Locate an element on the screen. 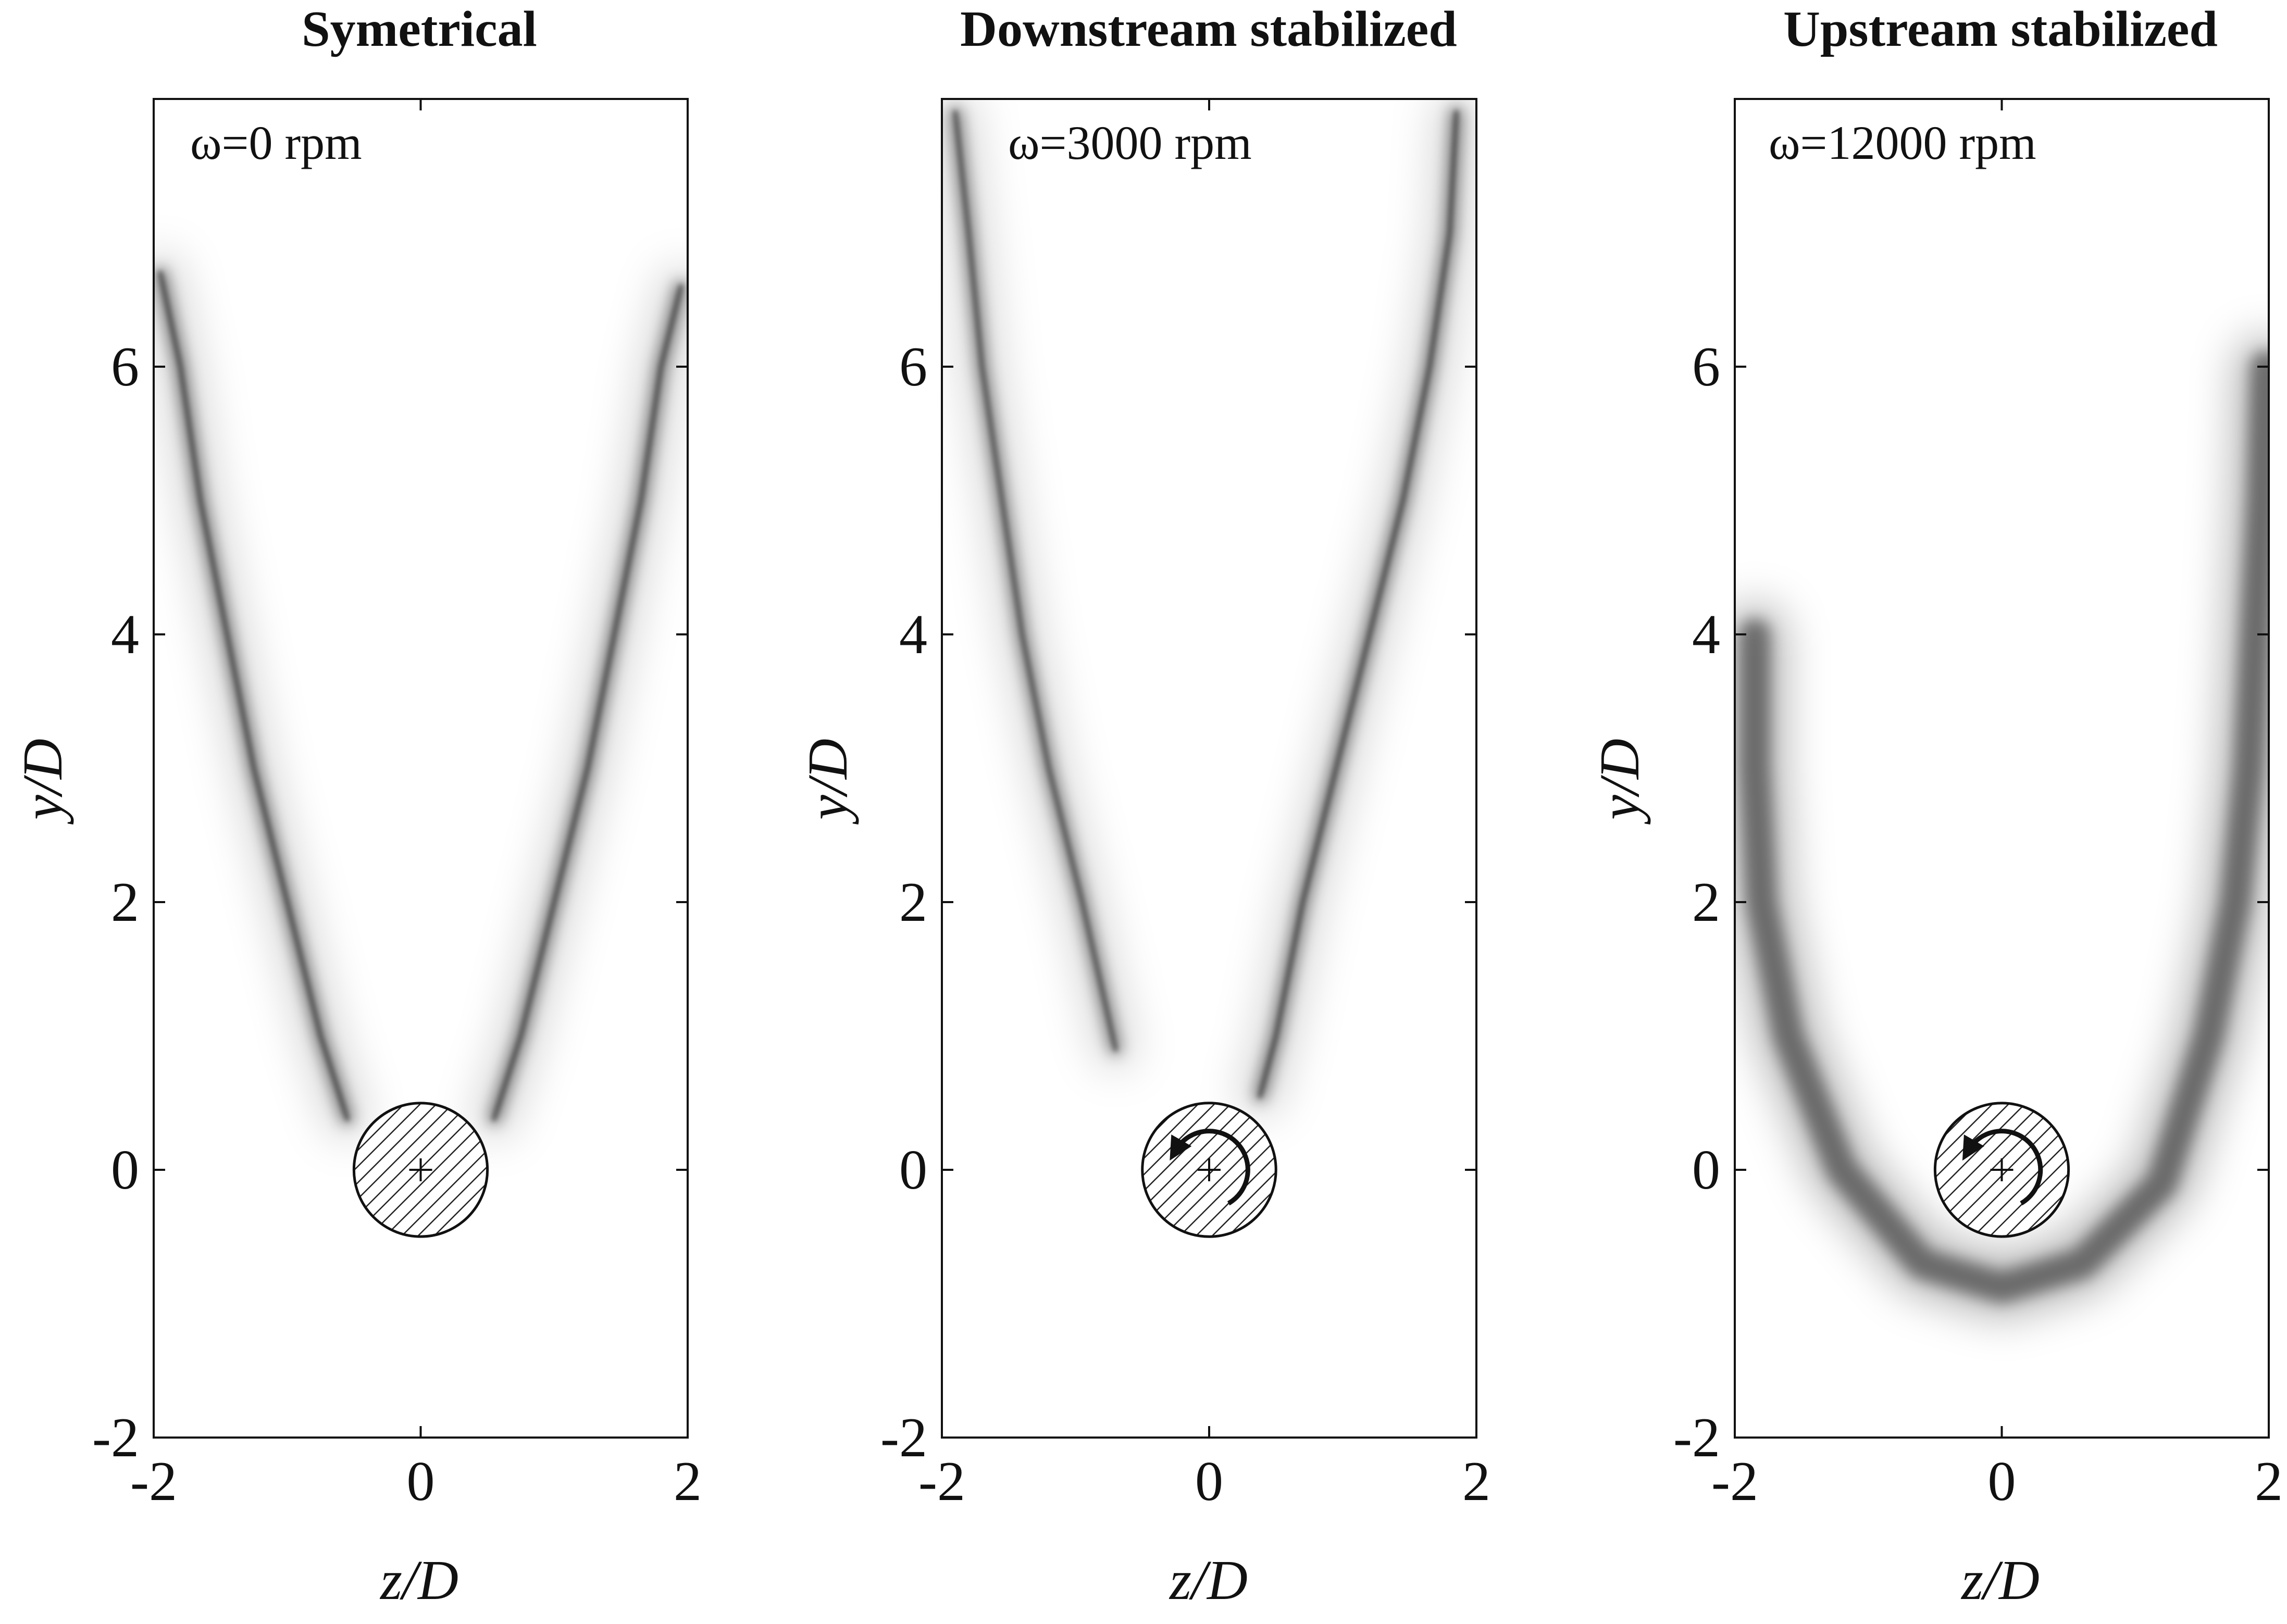  panel-title: Upstream stabilized is located at coordinates (2001, 29).